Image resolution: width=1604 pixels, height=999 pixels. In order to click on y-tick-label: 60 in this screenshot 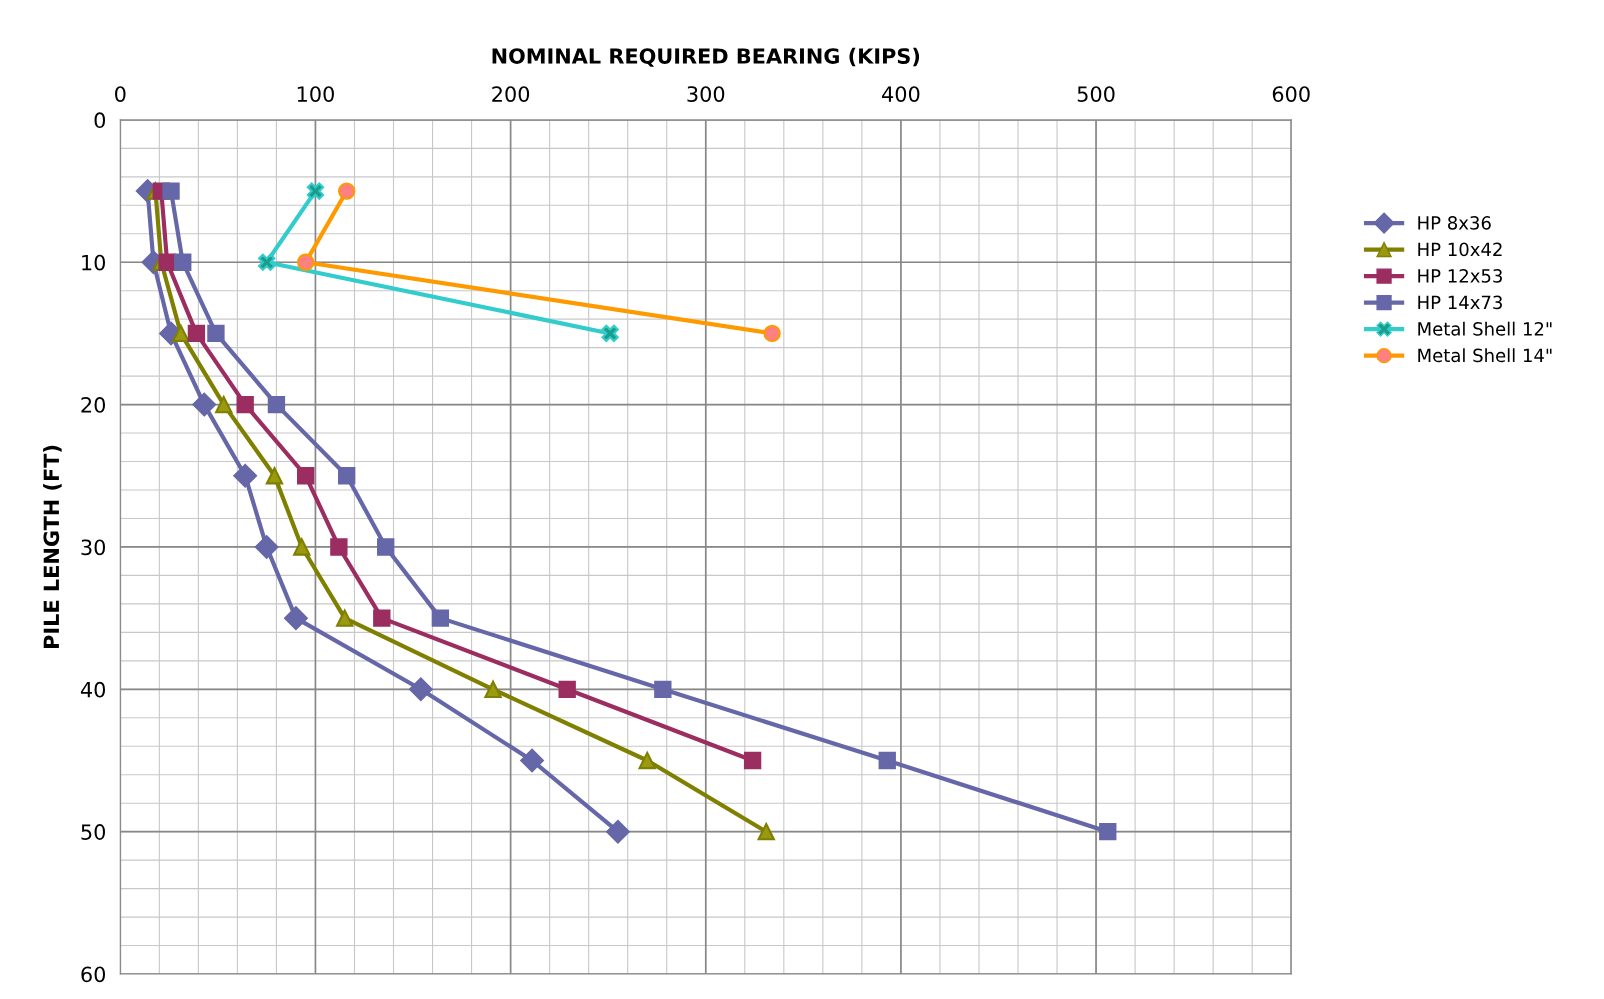, I will do `click(93, 974)`.